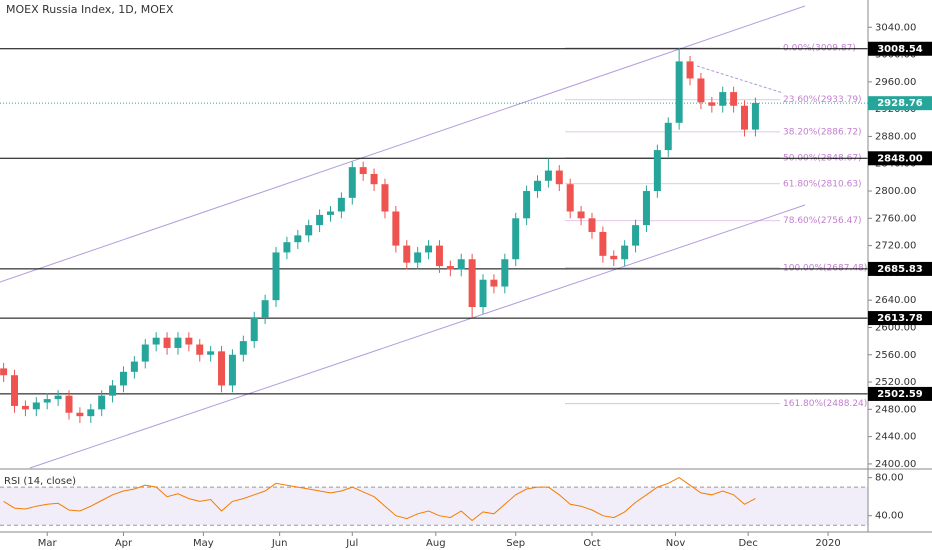 This screenshot has width=932, height=550. What do you see at coordinates (379, 499) in the screenshot?
I see `rsi-line` at bounding box center [379, 499].